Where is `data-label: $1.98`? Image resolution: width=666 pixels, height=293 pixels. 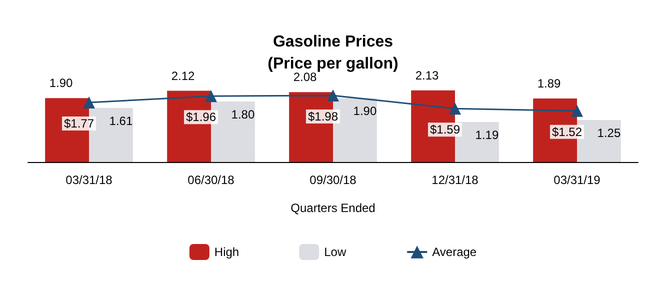
data-label: $1.98 is located at coordinates (323, 116).